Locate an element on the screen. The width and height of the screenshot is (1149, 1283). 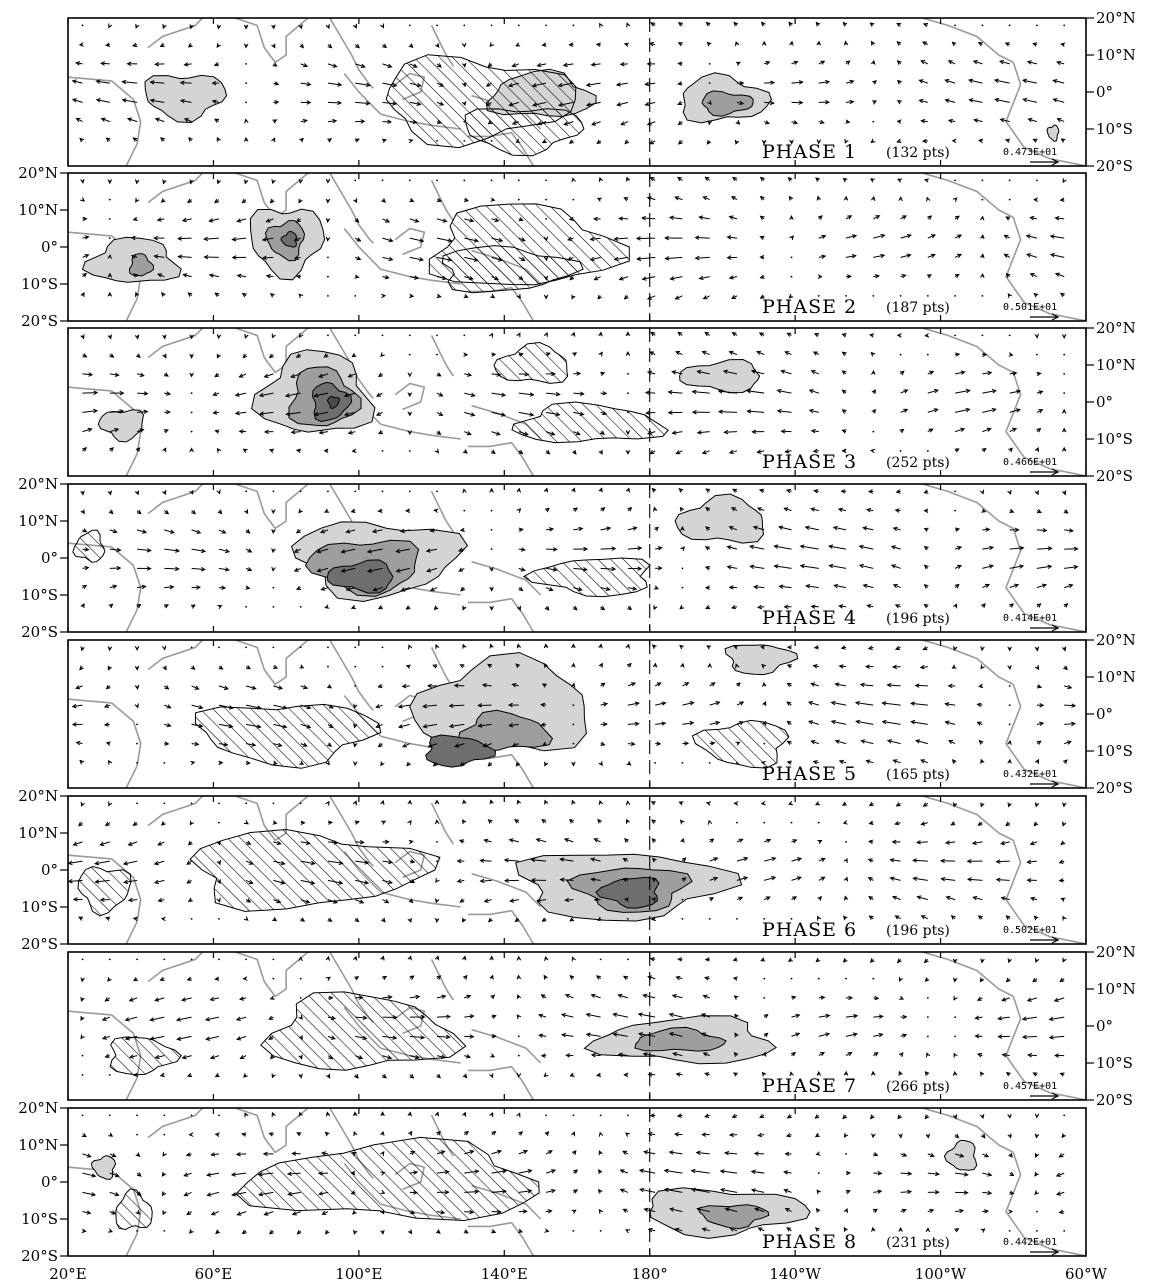
lat-label: 10°N is located at coordinates (38, 1145).